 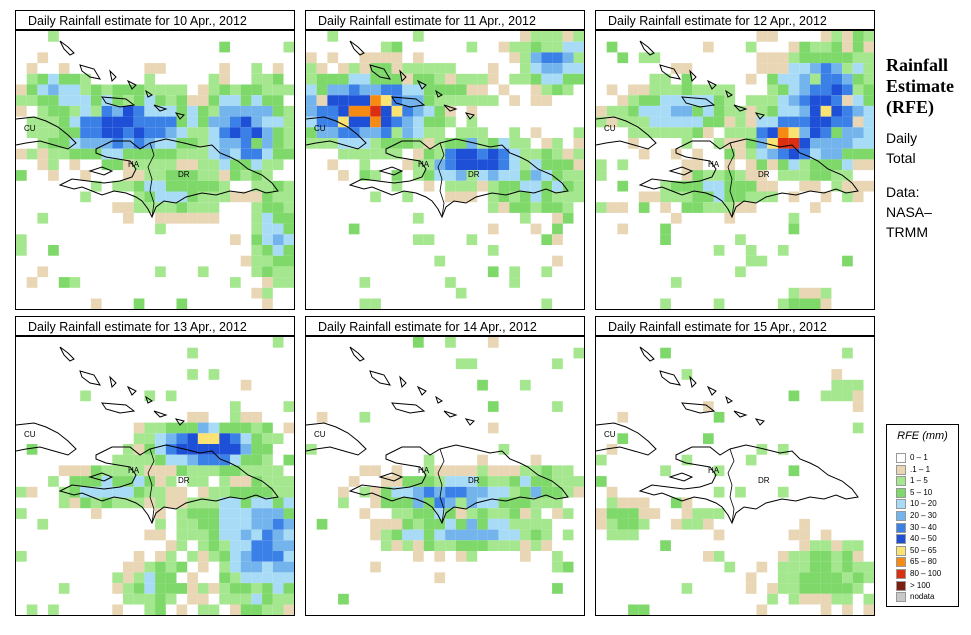 What do you see at coordinates (901, 550) in the screenshot?
I see `legend-swatch` at bounding box center [901, 550].